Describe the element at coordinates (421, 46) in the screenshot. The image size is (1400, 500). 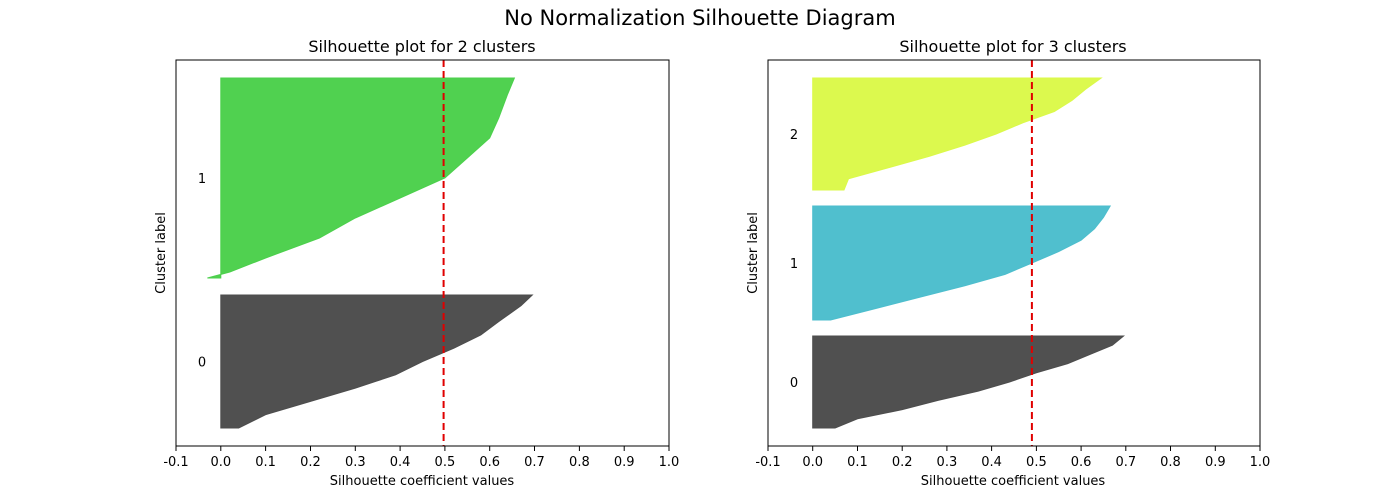
I see `panel-title: Silhouette plot for 2 clusters` at that location.